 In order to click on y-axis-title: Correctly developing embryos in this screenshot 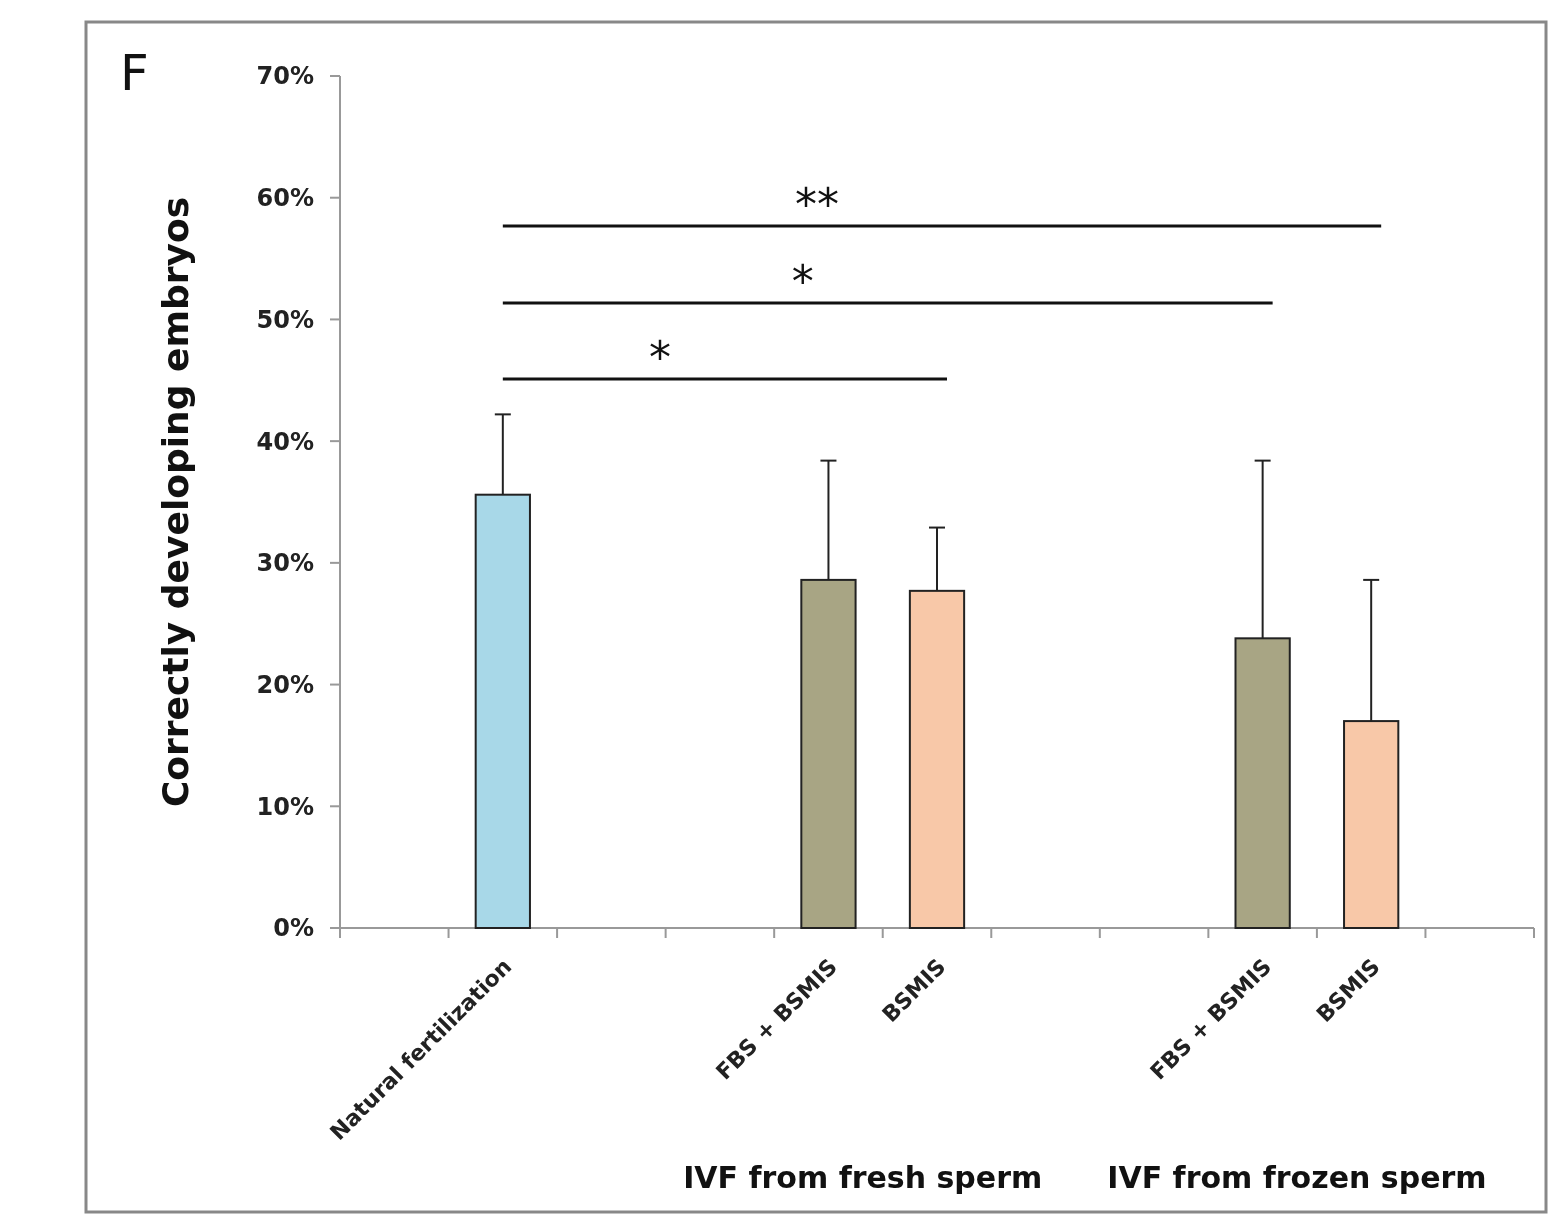, I will do `click(175, 502)`.